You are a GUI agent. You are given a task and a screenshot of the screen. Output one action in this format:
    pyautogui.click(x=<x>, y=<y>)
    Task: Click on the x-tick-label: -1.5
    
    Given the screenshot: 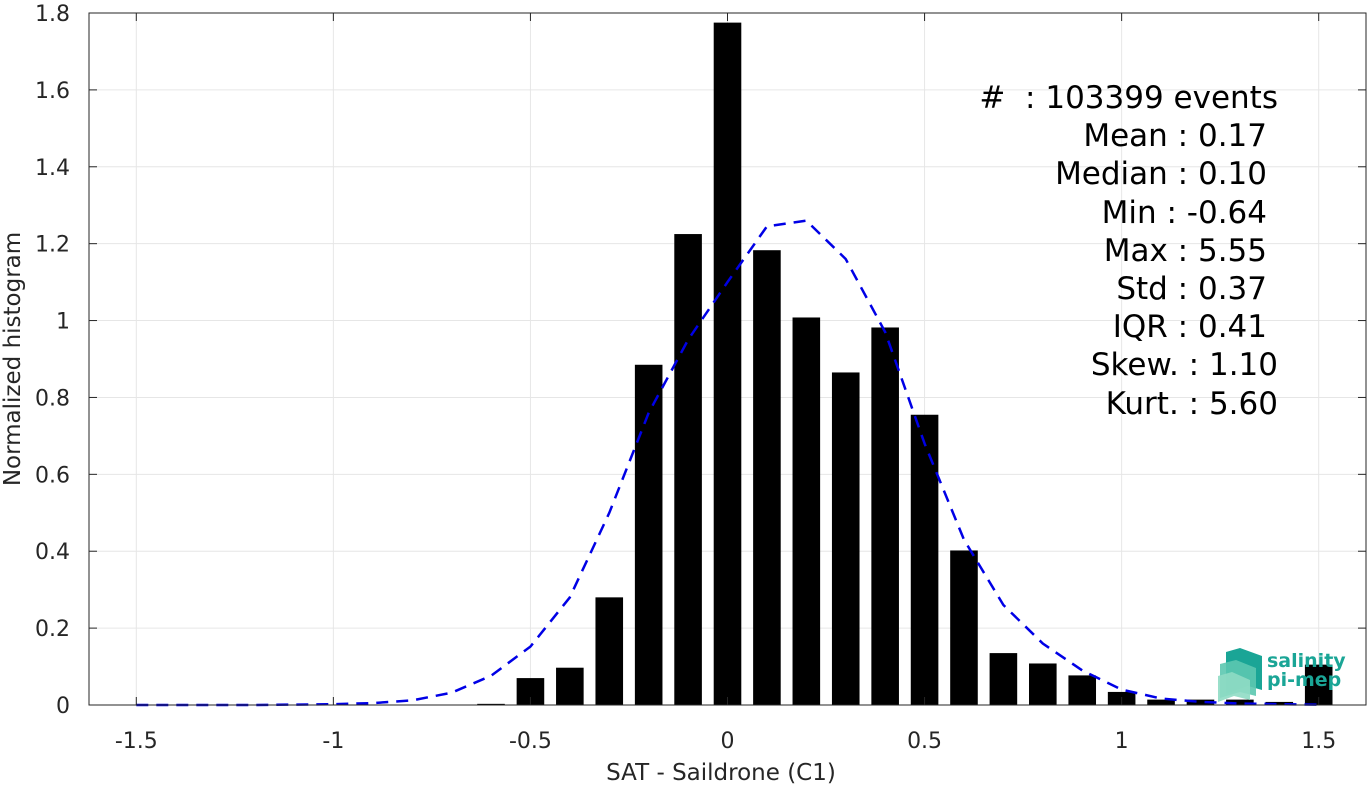 What is the action you would take?
    pyautogui.click(x=136, y=741)
    